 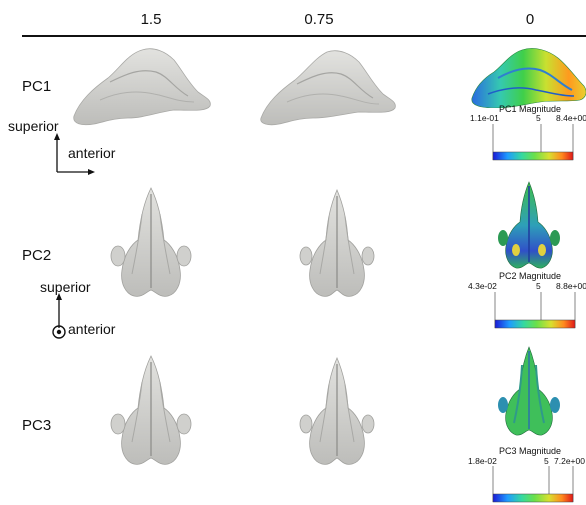 I want to click on colorbar-max-pc3: 7.2e+00, so click(x=569, y=461).